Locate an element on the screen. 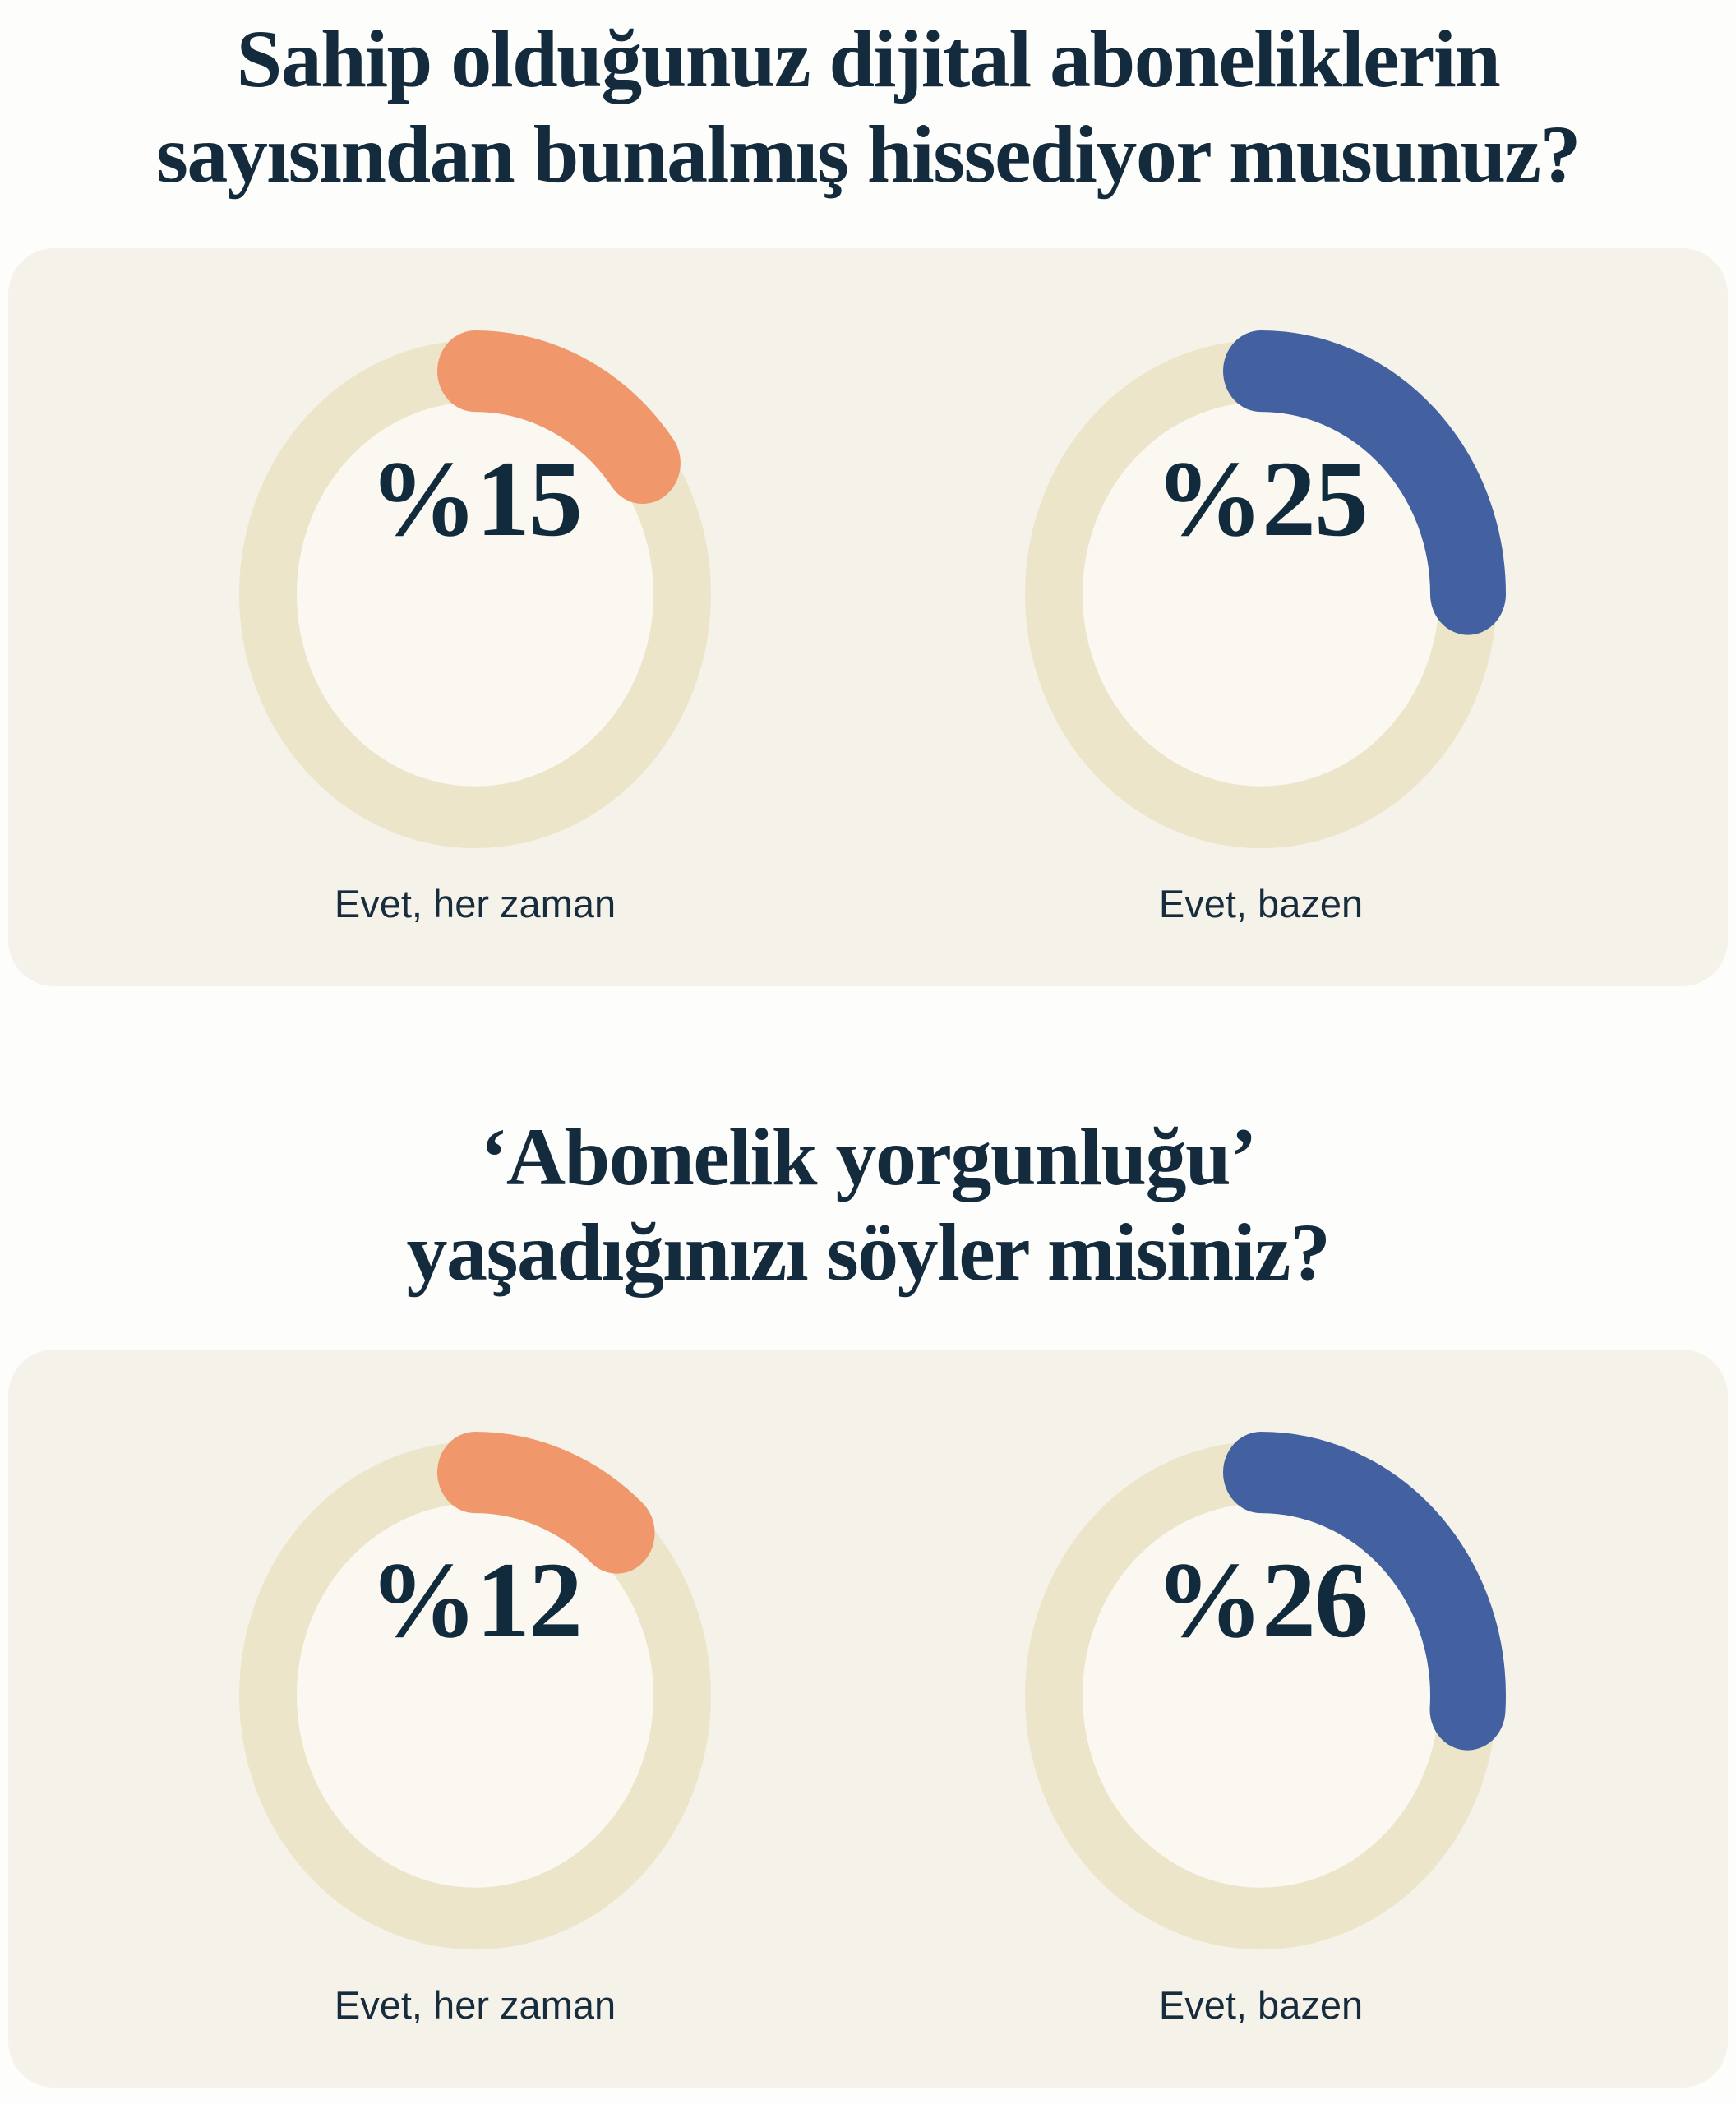 This screenshot has width=1736, height=2104. donut-2: %25 is located at coordinates (1261, 594).